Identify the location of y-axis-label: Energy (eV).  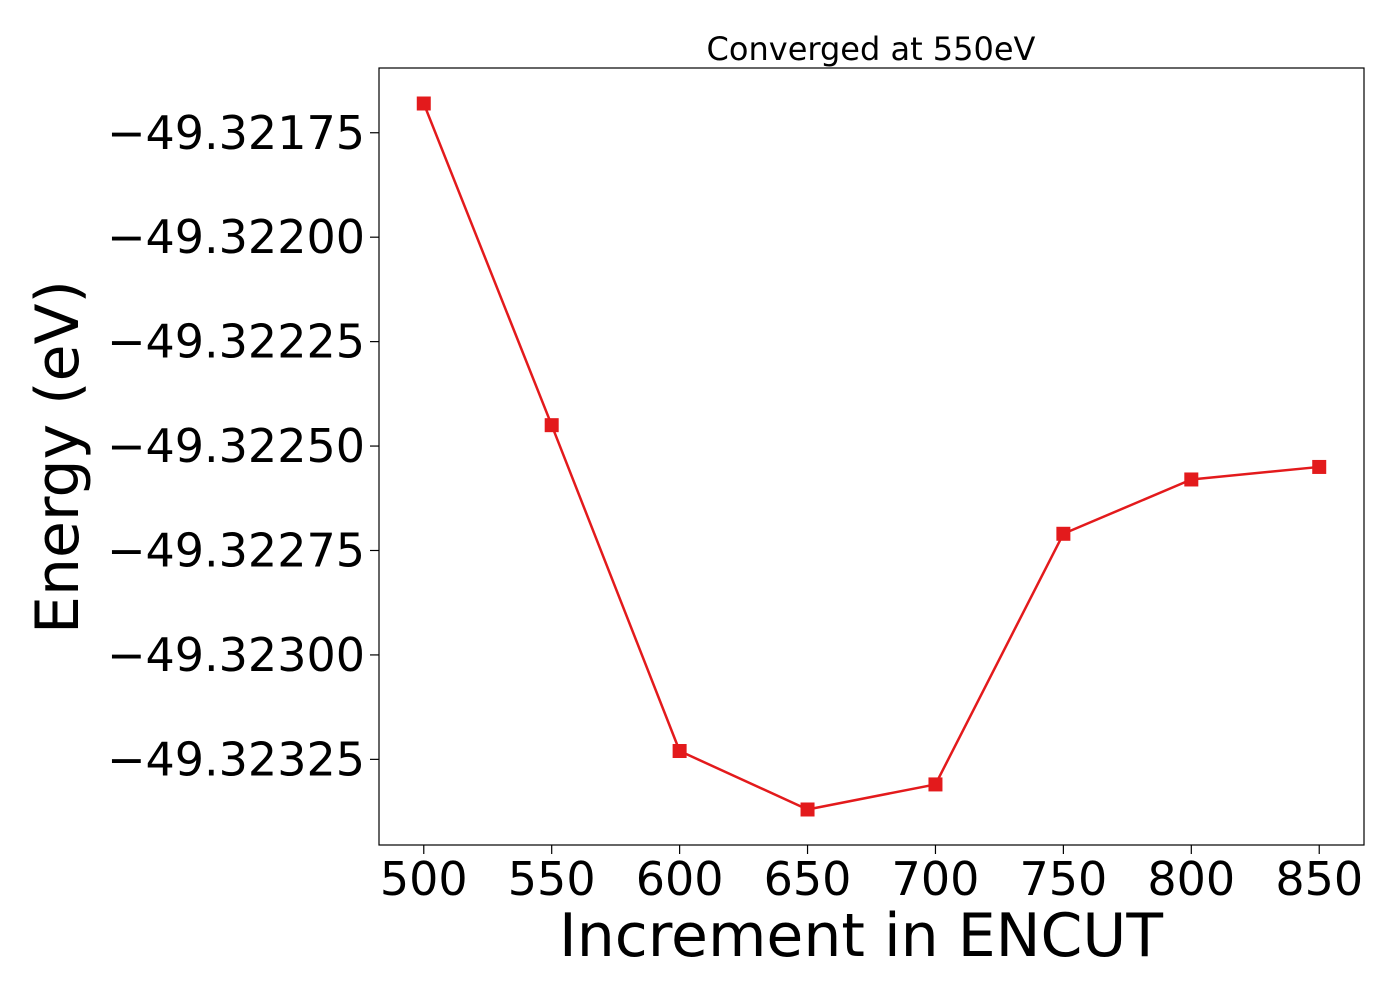
(58, 457).